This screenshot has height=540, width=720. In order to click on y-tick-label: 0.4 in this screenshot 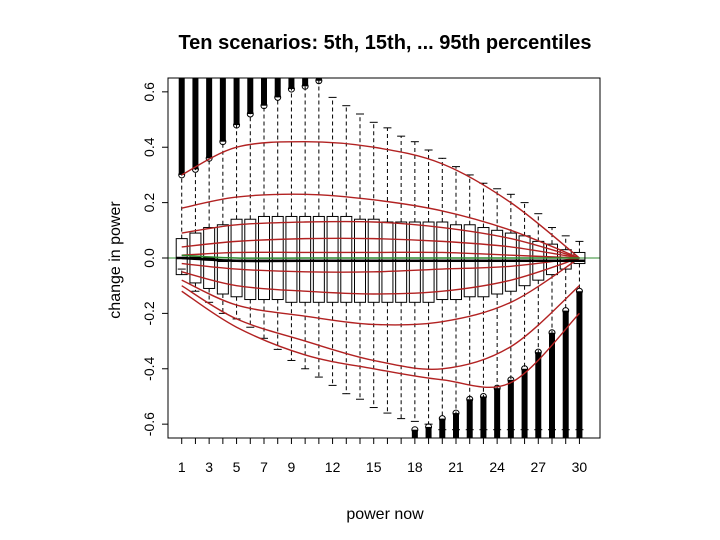, I will do `click(149, 147)`.